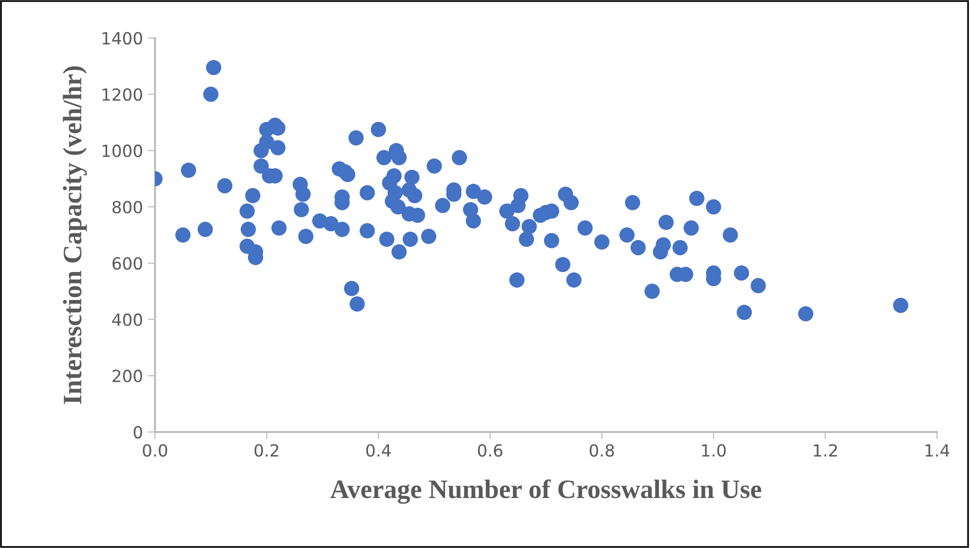 The width and height of the screenshot is (970, 548). What do you see at coordinates (122, 38) in the screenshot?
I see `y-tick-label: 1400` at bounding box center [122, 38].